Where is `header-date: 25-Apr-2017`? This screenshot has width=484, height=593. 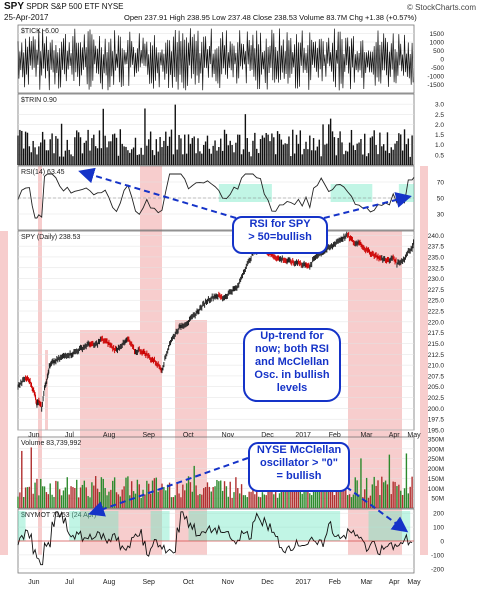
header-date: 25-Apr-2017 is located at coordinates (26, 17).